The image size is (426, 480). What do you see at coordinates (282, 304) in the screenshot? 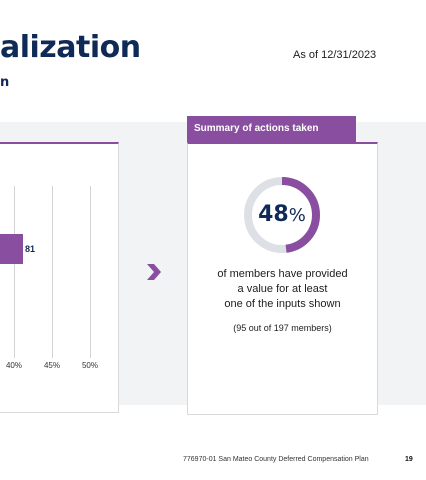
I see `description-line: one of the inputs shown` at bounding box center [282, 304].